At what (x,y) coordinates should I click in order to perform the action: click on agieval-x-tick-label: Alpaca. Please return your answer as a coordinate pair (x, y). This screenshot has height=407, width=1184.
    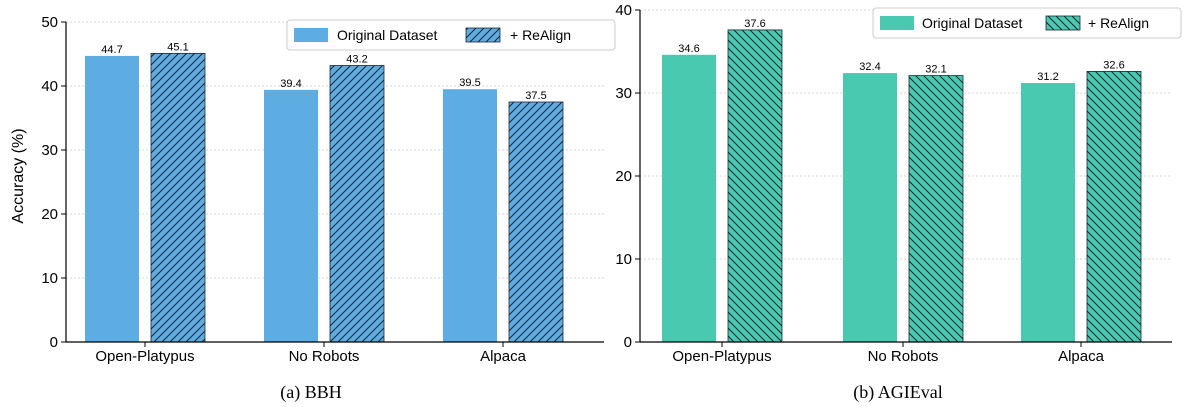
    Looking at the image, I should click on (1081, 356).